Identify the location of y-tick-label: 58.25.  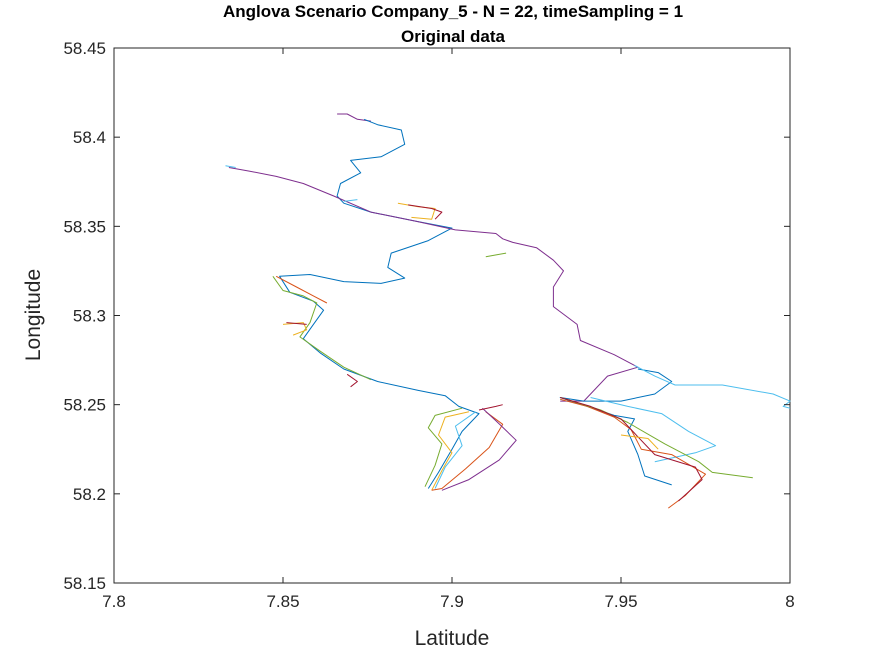
(84, 405).